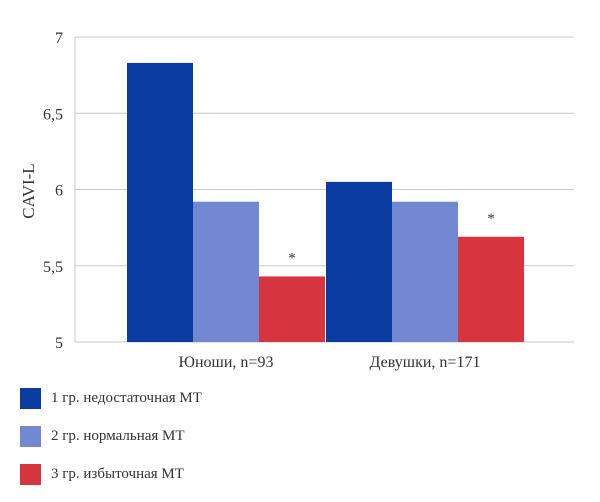 The height and width of the screenshot is (502, 600). Describe the element at coordinates (53, 191) in the screenshot. I see `y-axis-ticks: 5 5,5 6 6,5 7` at that location.